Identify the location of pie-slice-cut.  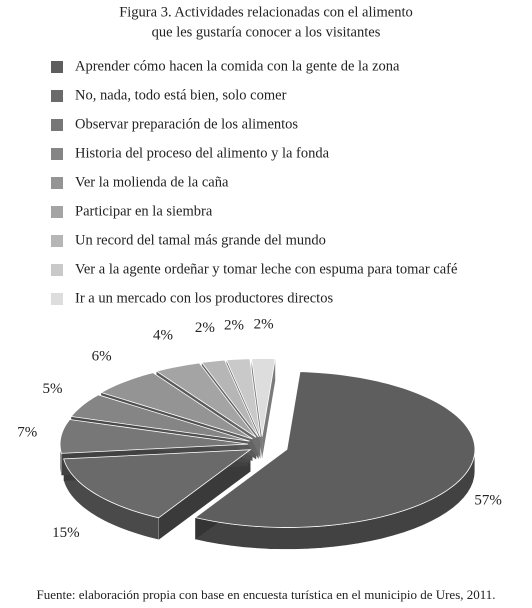
(269, 408).